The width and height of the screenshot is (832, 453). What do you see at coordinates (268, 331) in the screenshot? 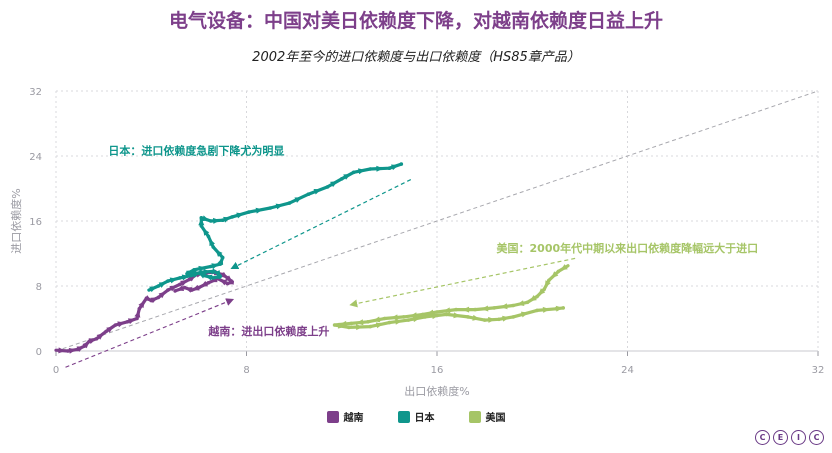
I see `annotation-text-vietnam: 越南：进出口依赖度上升` at bounding box center [268, 331].